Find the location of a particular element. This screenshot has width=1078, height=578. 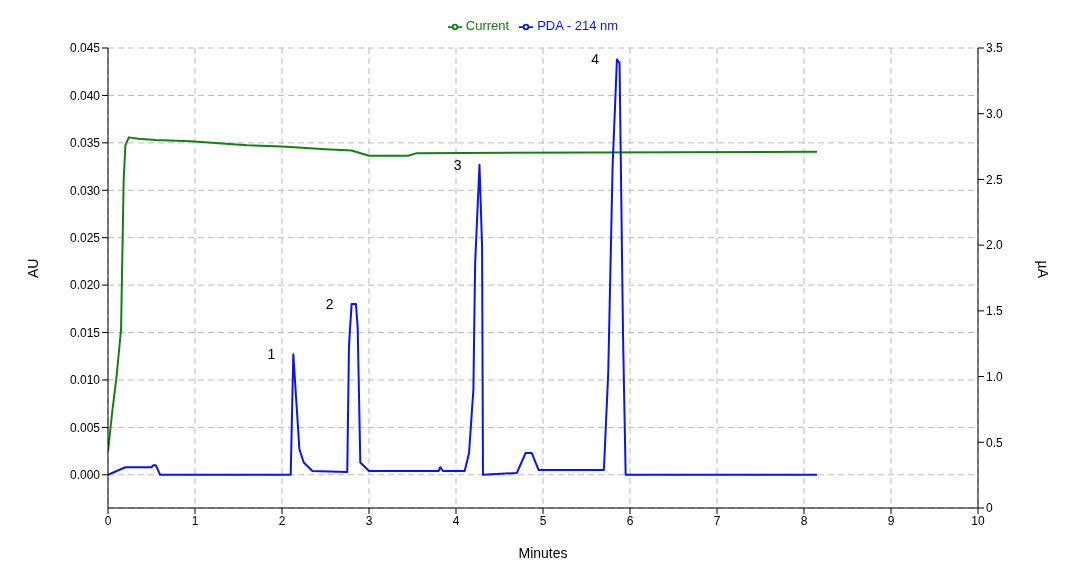

x-tick-label: 3 is located at coordinates (369, 520).